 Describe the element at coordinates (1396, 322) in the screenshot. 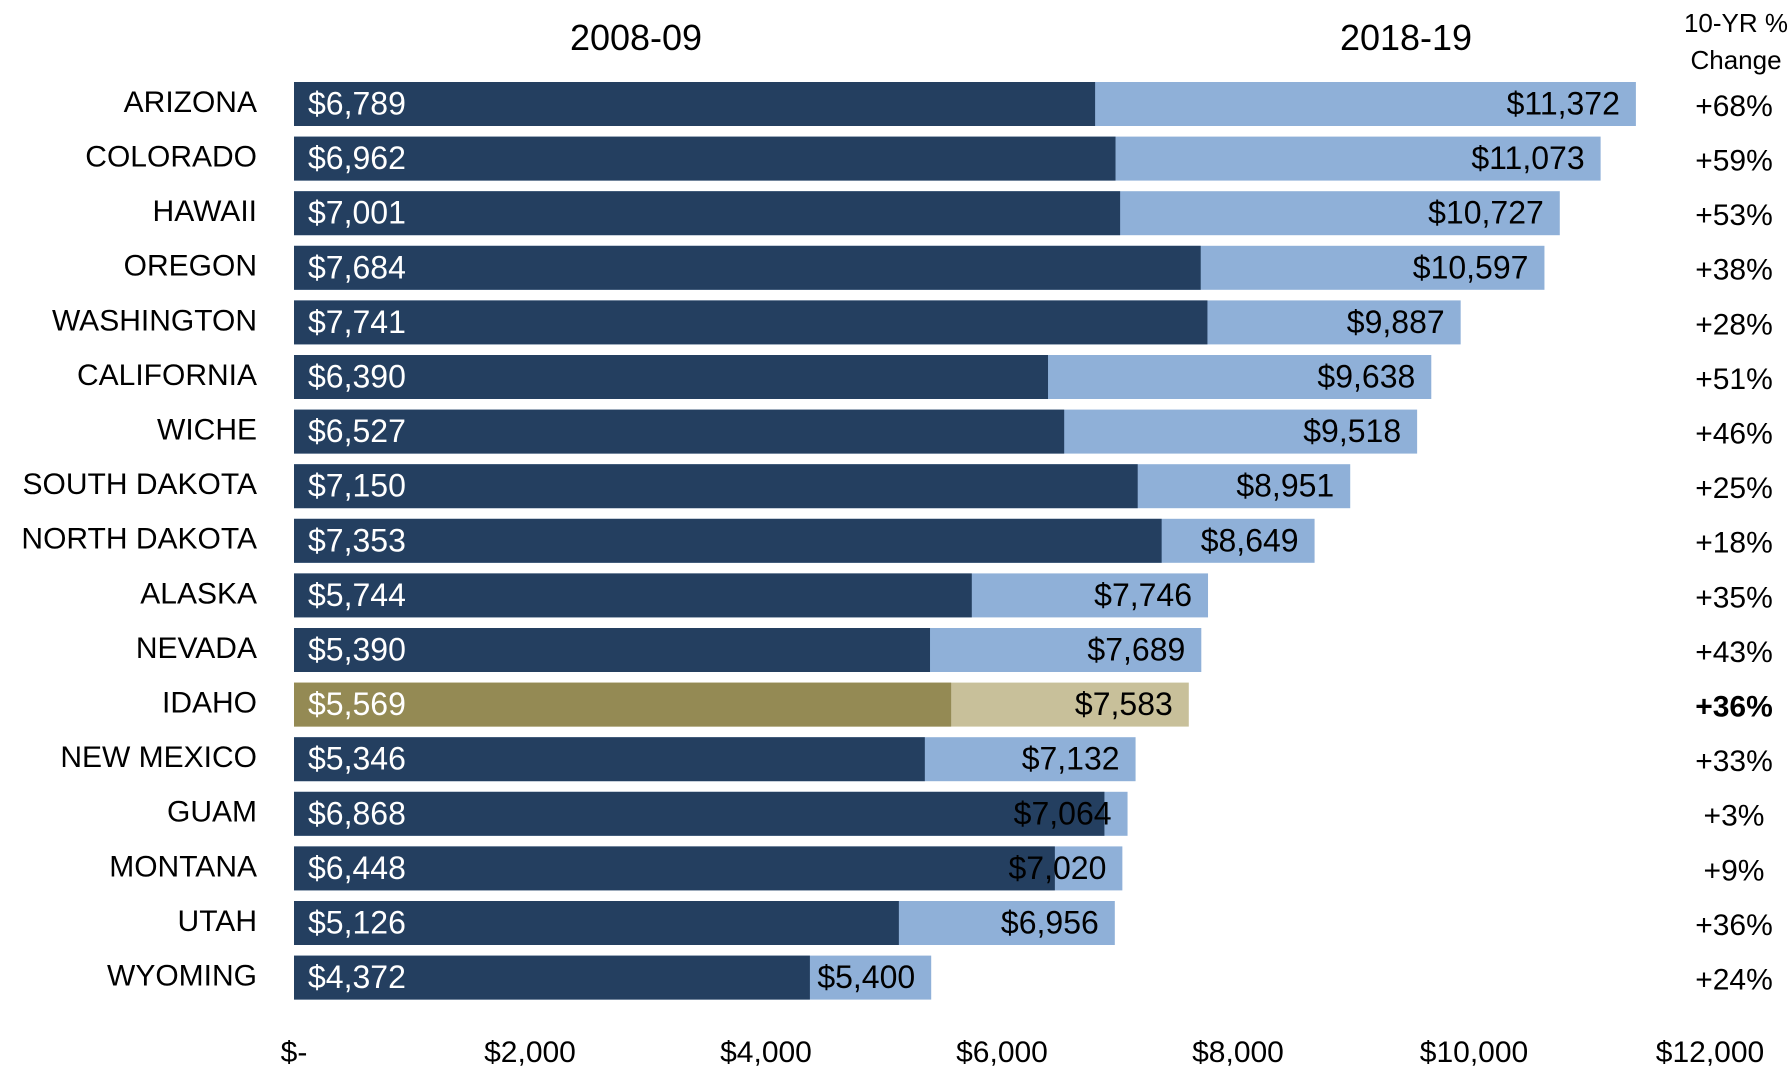

I see `data-label-2018-19: $9,887` at that location.